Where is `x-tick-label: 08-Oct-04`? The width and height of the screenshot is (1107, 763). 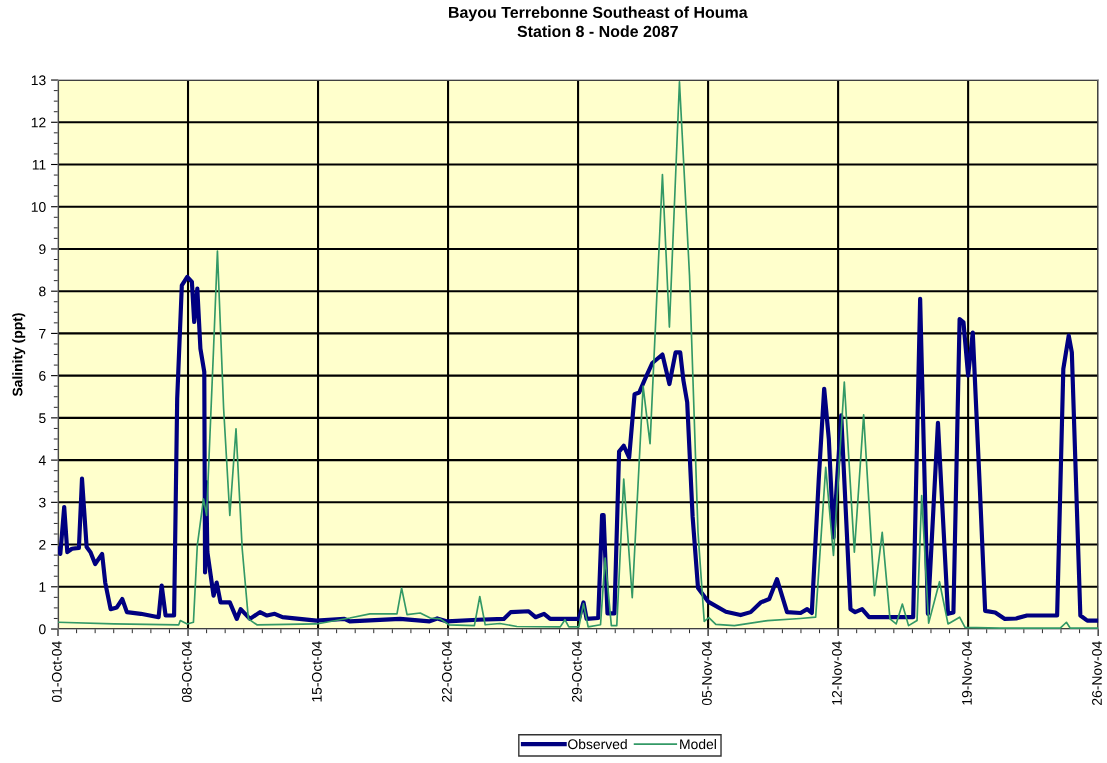
x-tick-label: 08-Oct-04 is located at coordinates (186, 672).